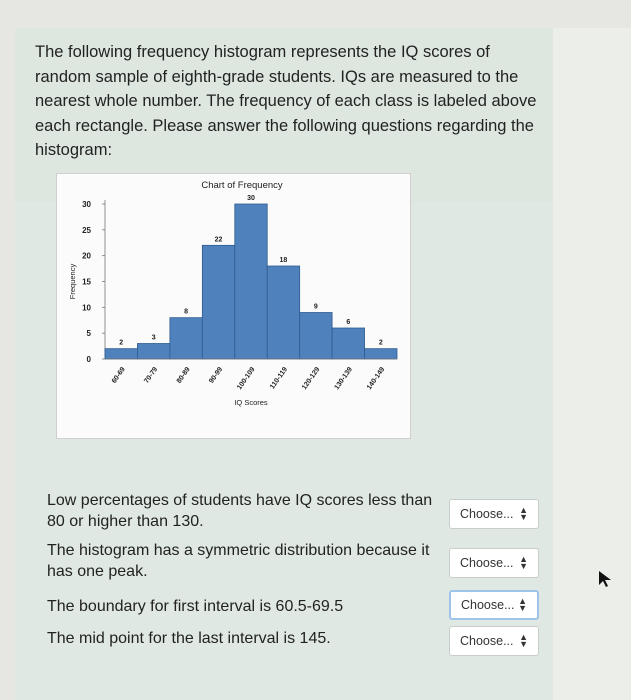 This screenshot has height=700, width=631. Describe the element at coordinates (86, 230) in the screenshot. I see `y-tick-label: 25` at that location.